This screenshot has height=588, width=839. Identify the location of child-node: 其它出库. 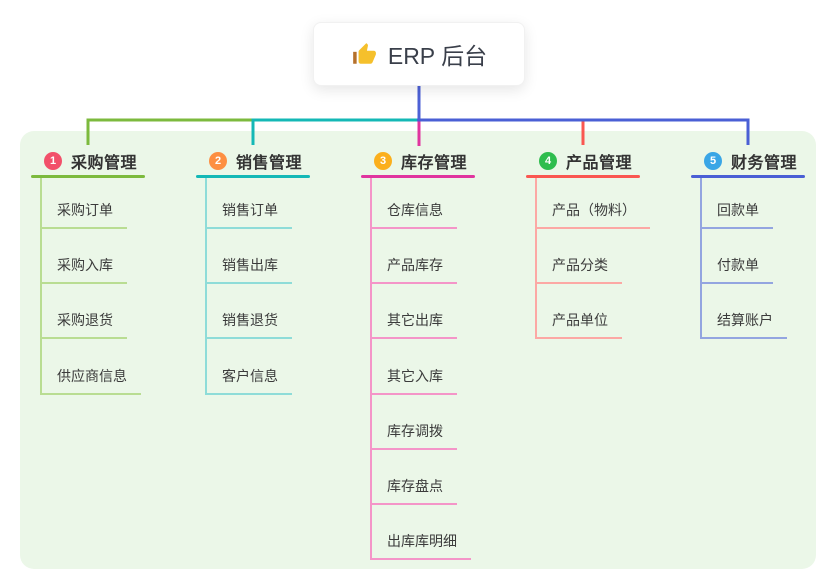
(413, 324).